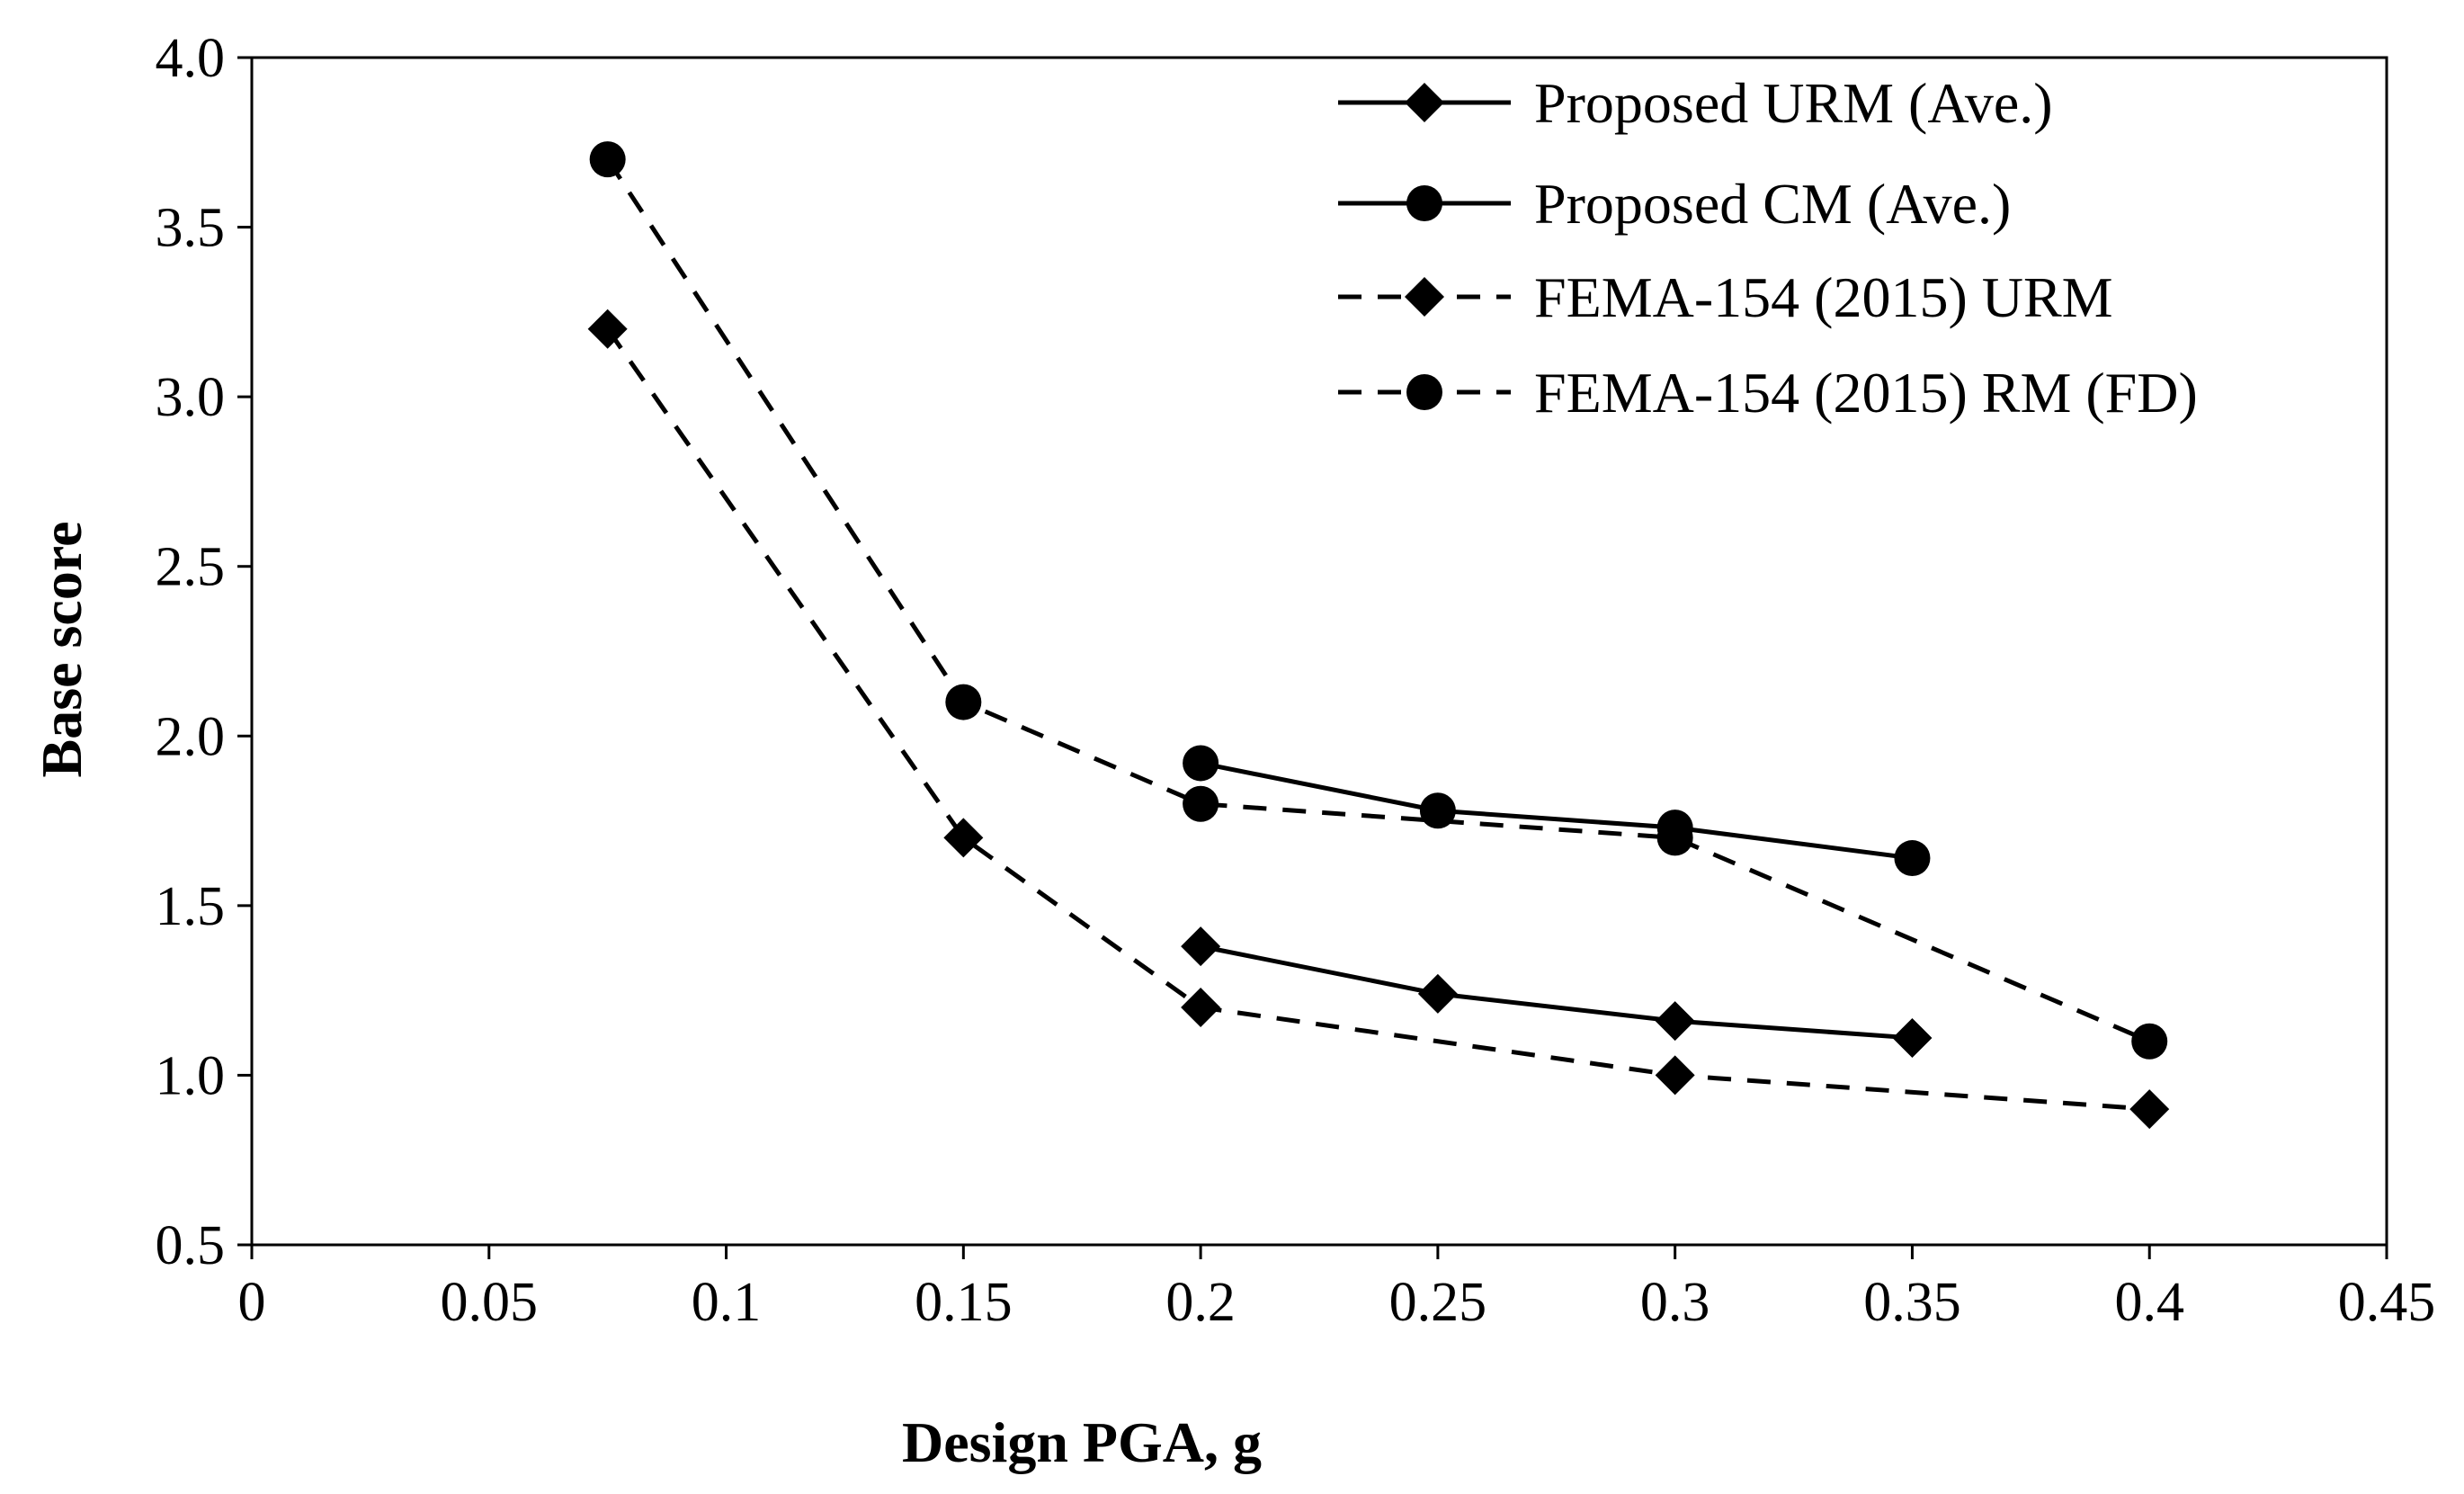 The height and width of the screenshot is (1494, 2464). I want to click on y-tick-label: 1.0, so click(191, 1075).